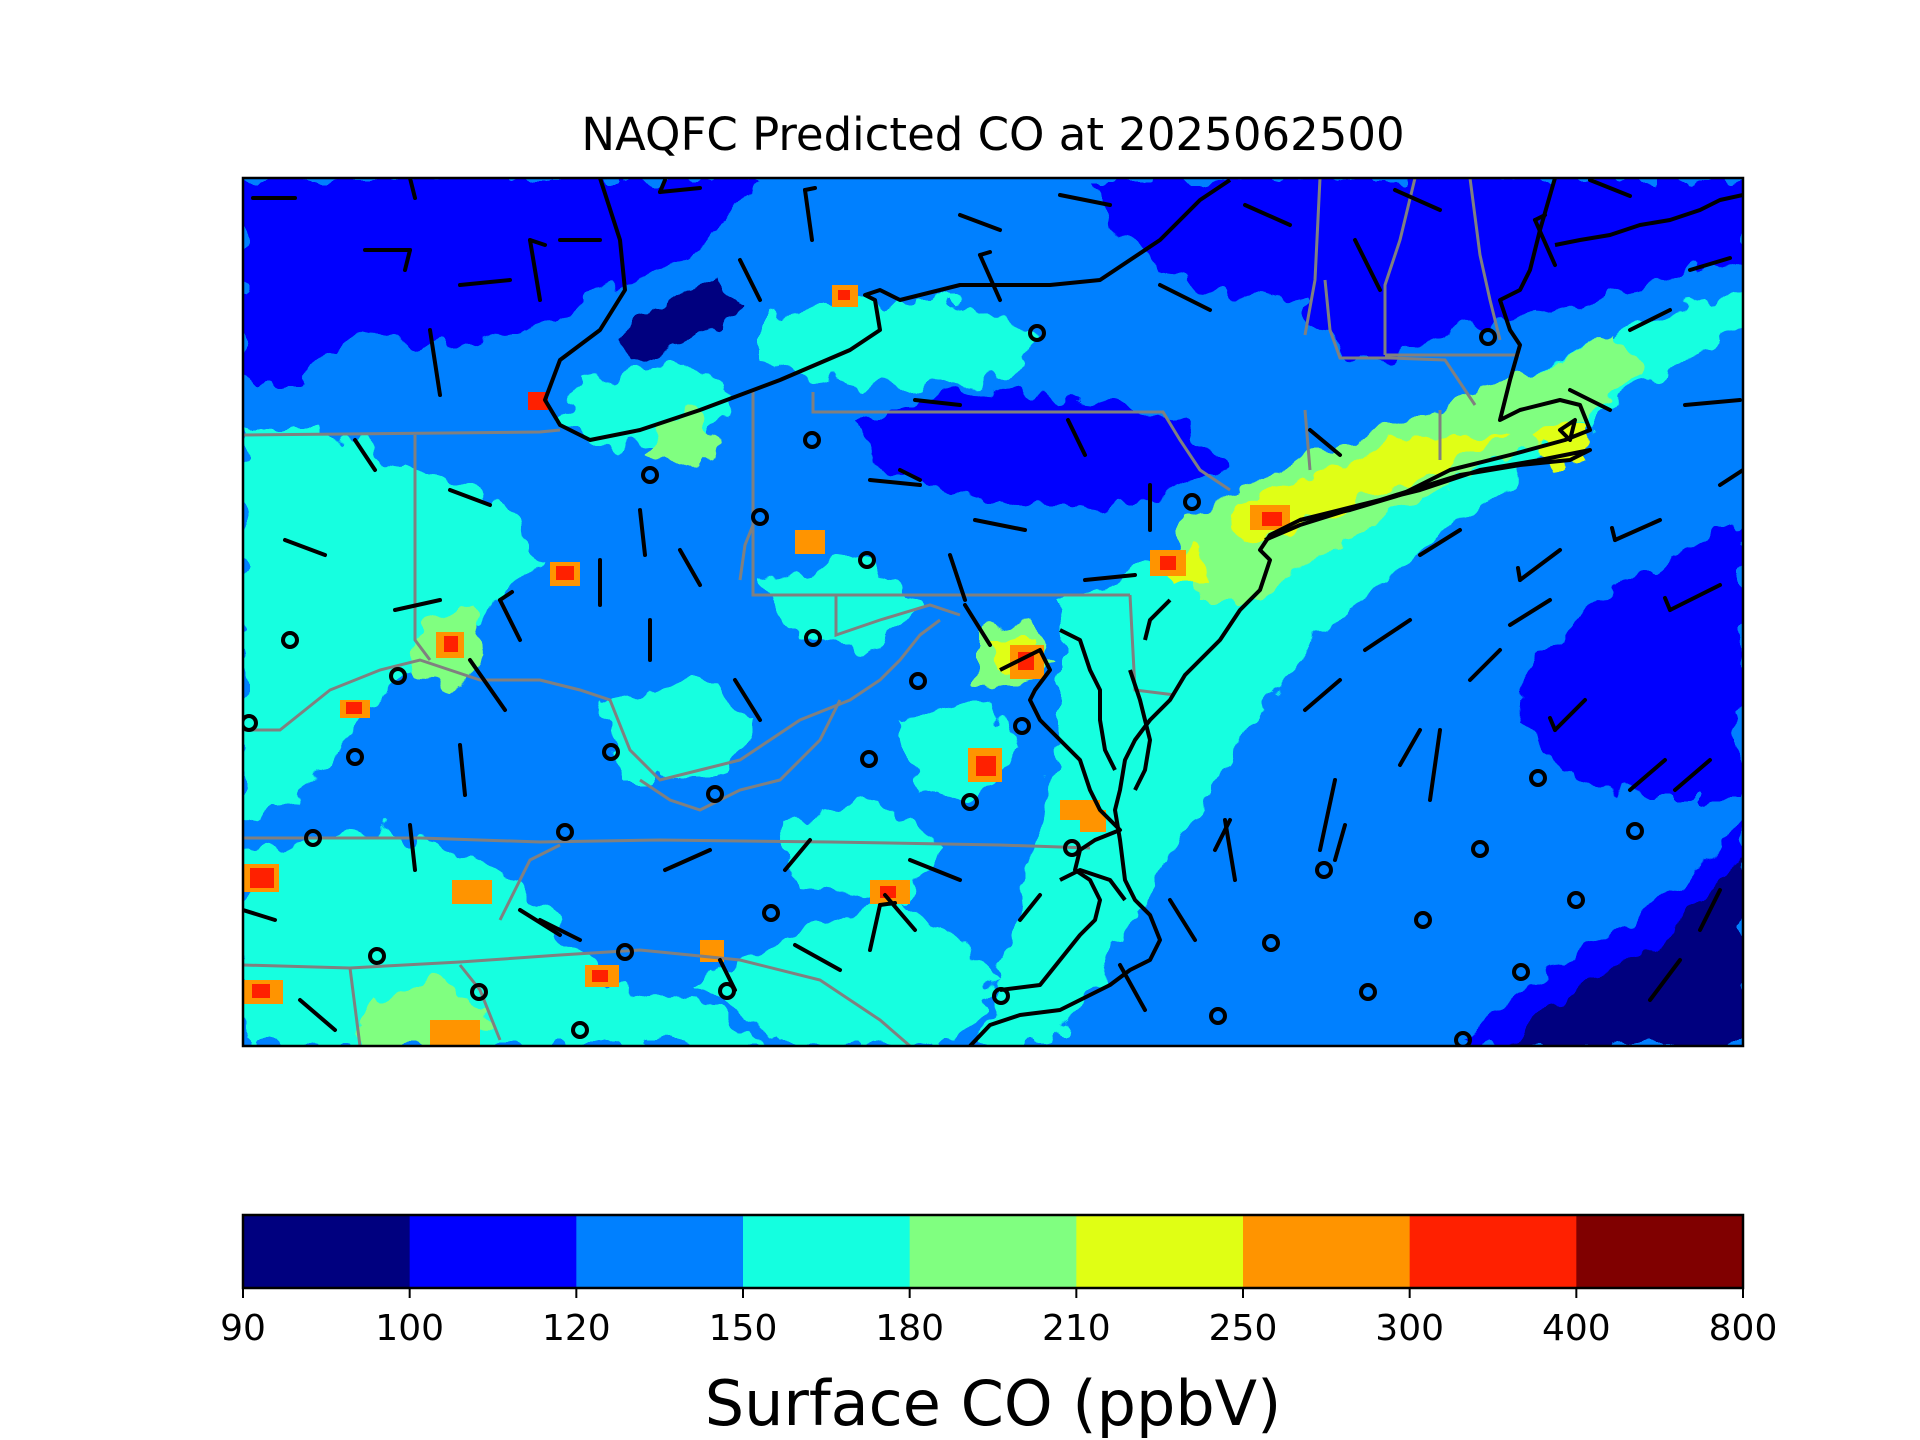 The height and width of the screenshot is (1440, 1920). What do you see at coordinates (576, 1328) in the screenshot?
I see `colorbar-tick-label: 120` at bounding box center [576, 1328].